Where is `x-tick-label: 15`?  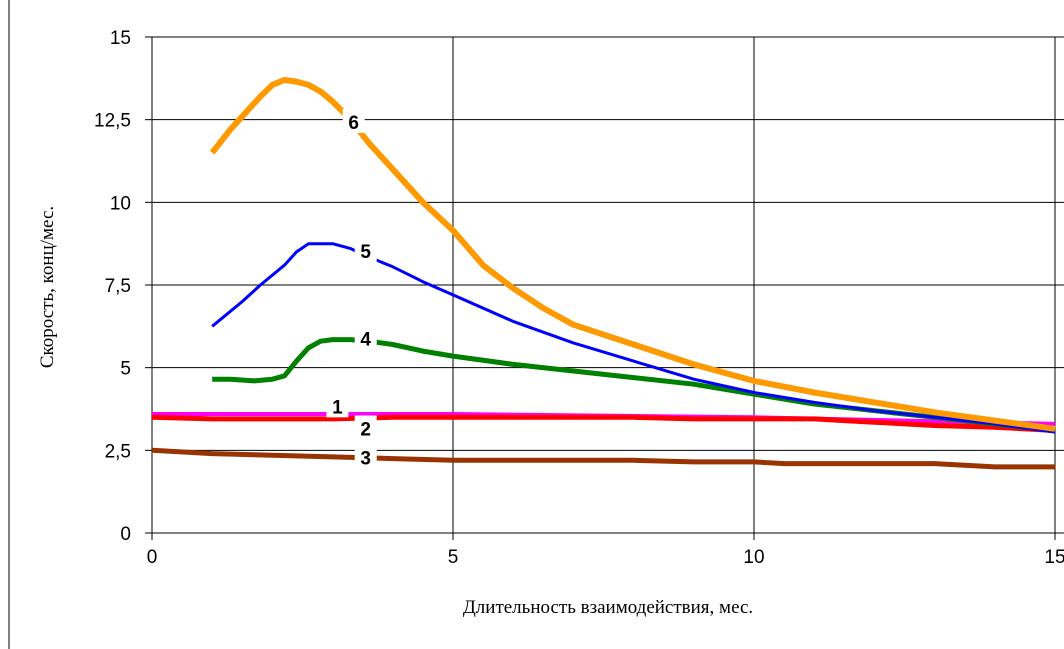
x-tick-label: 15 is located at coordinates (1054, 557).